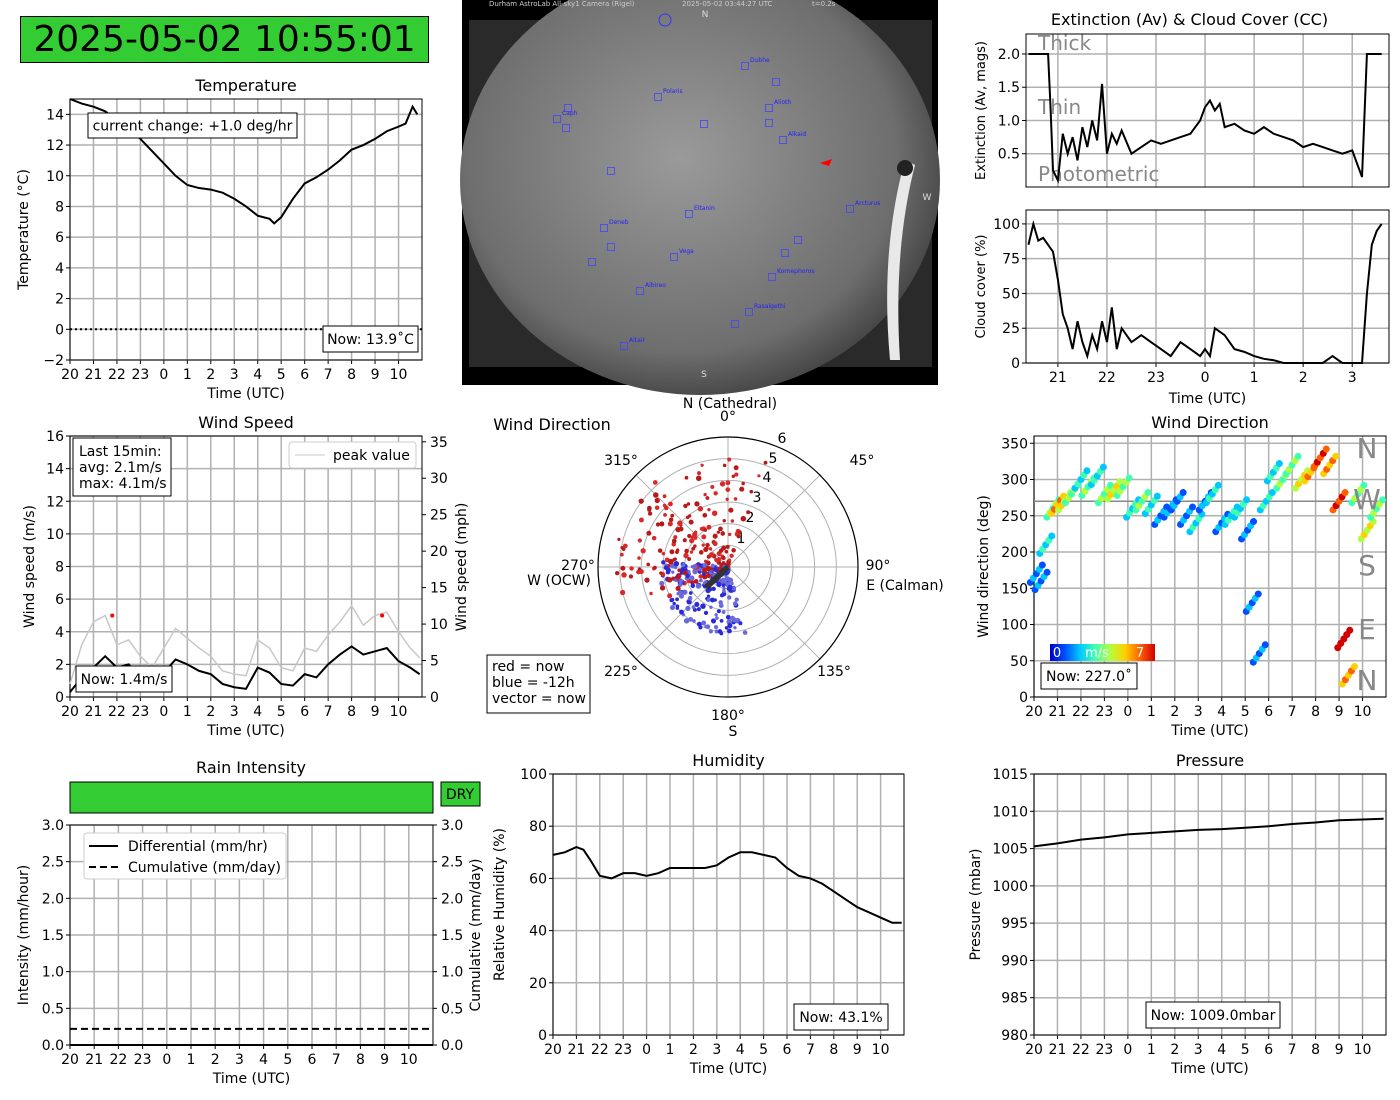  Describe the element at coordinates (1059, 107) in the screenshot. I see `band-thin: Thin` at that location.